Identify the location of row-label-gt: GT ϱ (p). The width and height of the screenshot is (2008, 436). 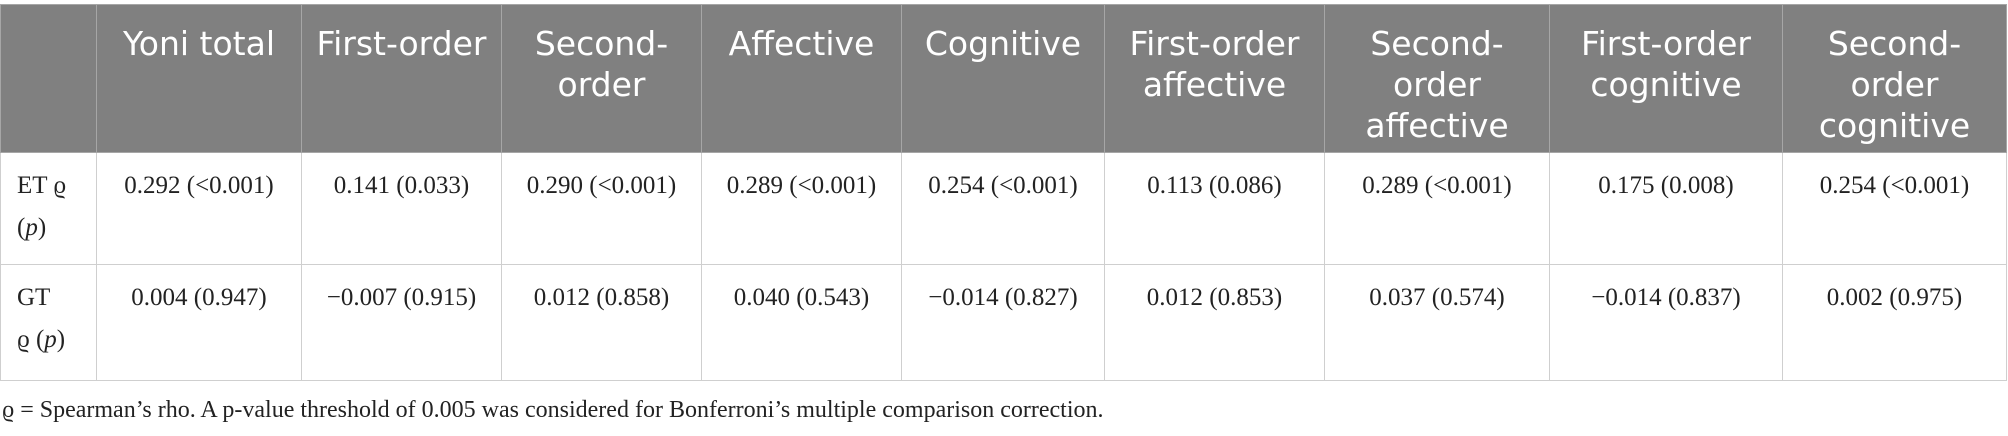
(48, 322).